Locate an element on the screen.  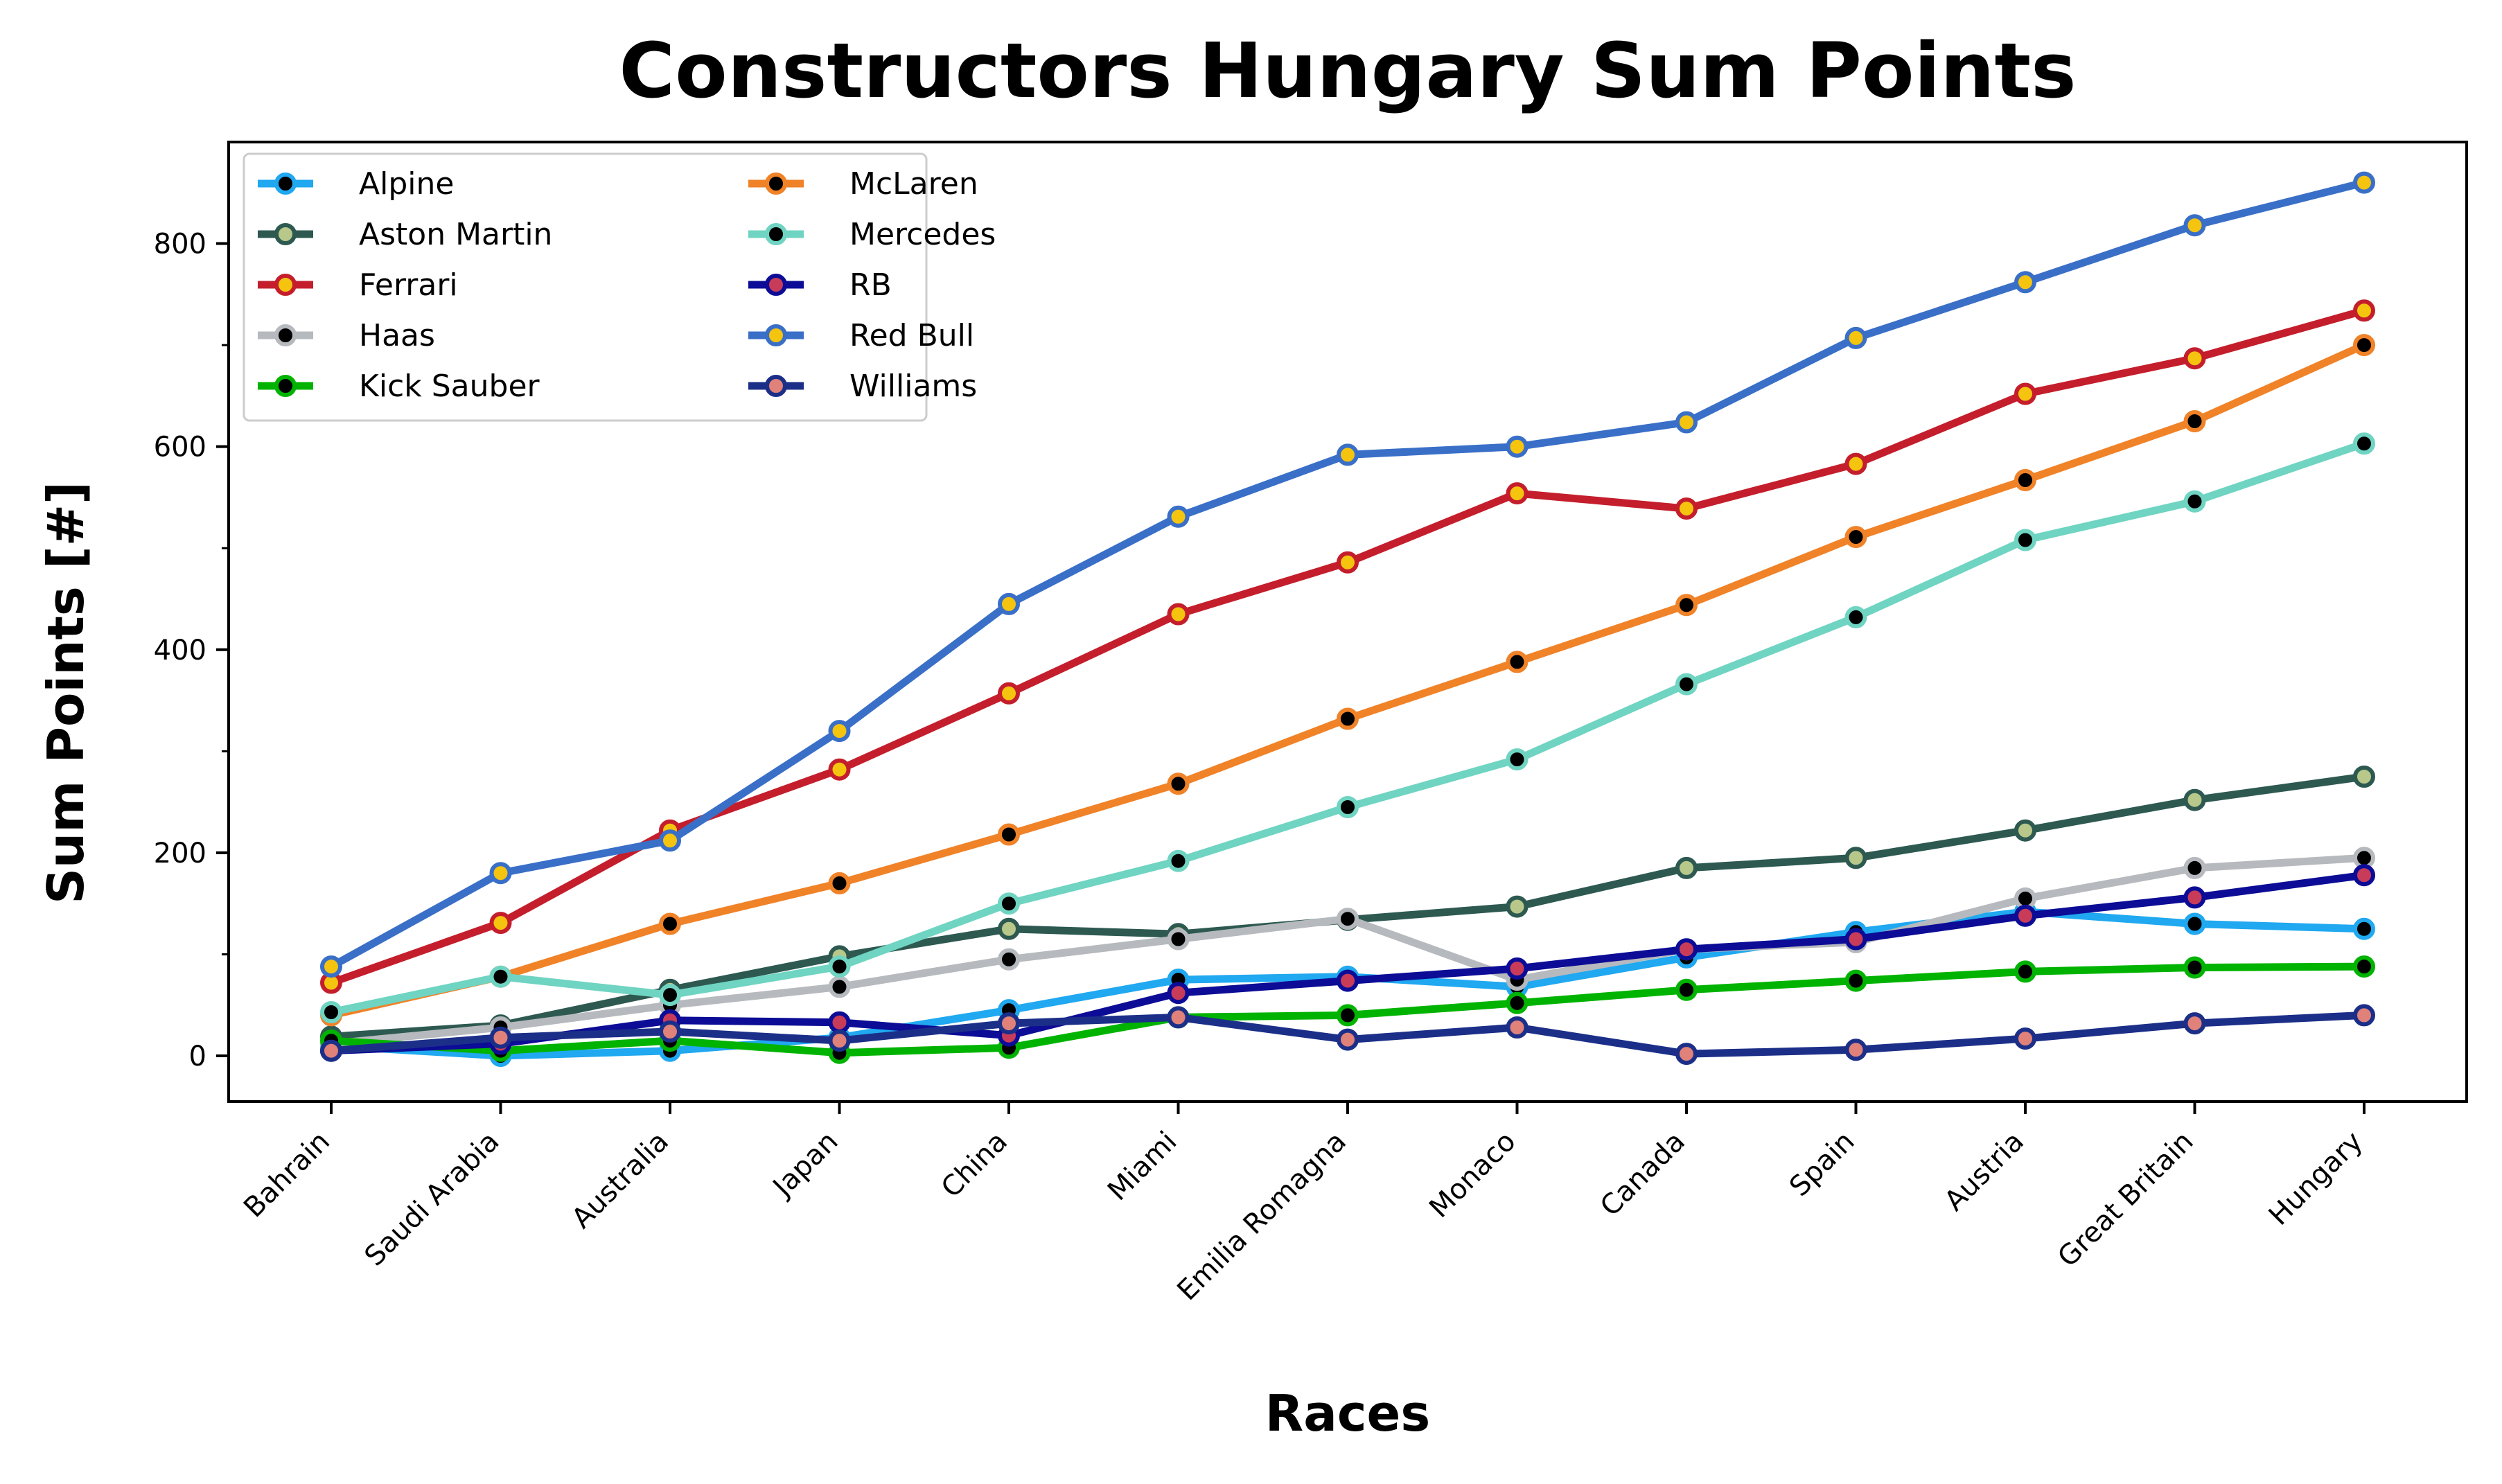
data-point-rb-austria is located at coordinates (2025, 915).